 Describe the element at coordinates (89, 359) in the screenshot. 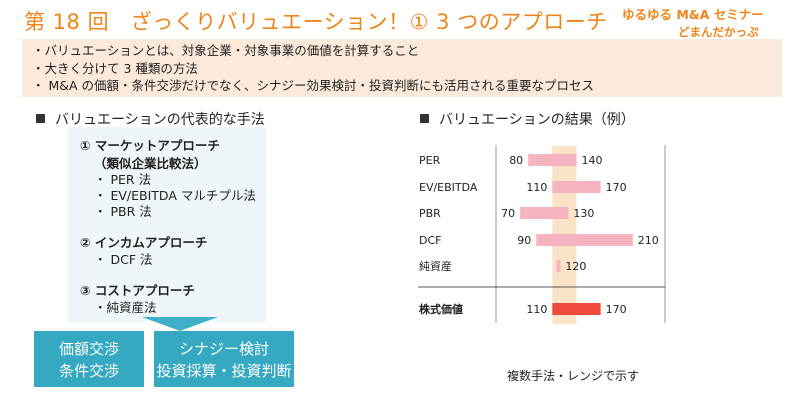

I see `negotiation-box: 価額交渉 条件交渉` at that location.